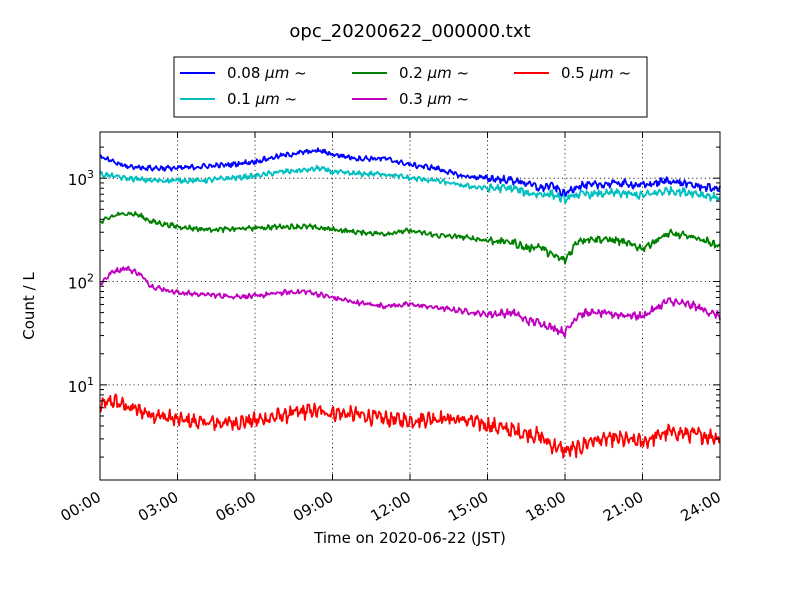  What do you see at coordinates (409, 31) in the screenshot?
I see `chart-title: opc_20200622_000000.txt` at bounding box center [409, 31].